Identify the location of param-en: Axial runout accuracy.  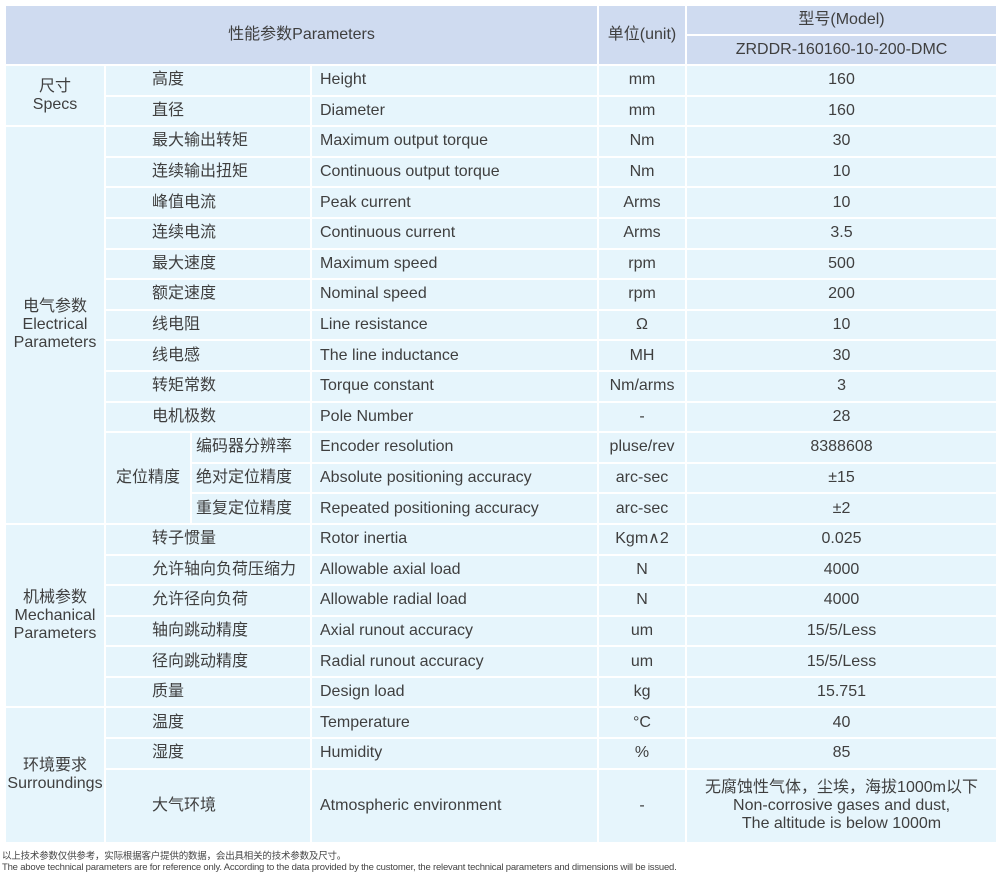
(454, 631).